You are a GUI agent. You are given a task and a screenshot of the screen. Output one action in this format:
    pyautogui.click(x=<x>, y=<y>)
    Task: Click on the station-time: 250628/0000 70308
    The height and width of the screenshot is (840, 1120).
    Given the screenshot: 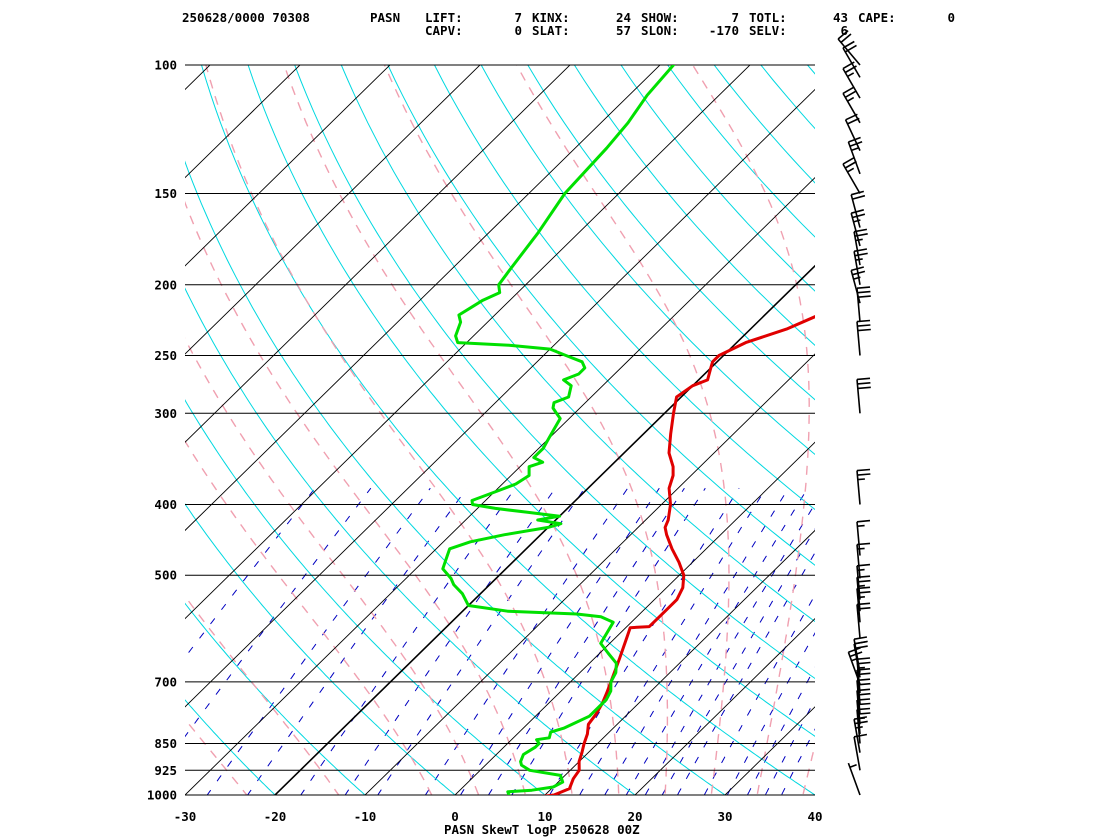 What is the action you would take?
    pyautogui.click(x=246, y=17)
    